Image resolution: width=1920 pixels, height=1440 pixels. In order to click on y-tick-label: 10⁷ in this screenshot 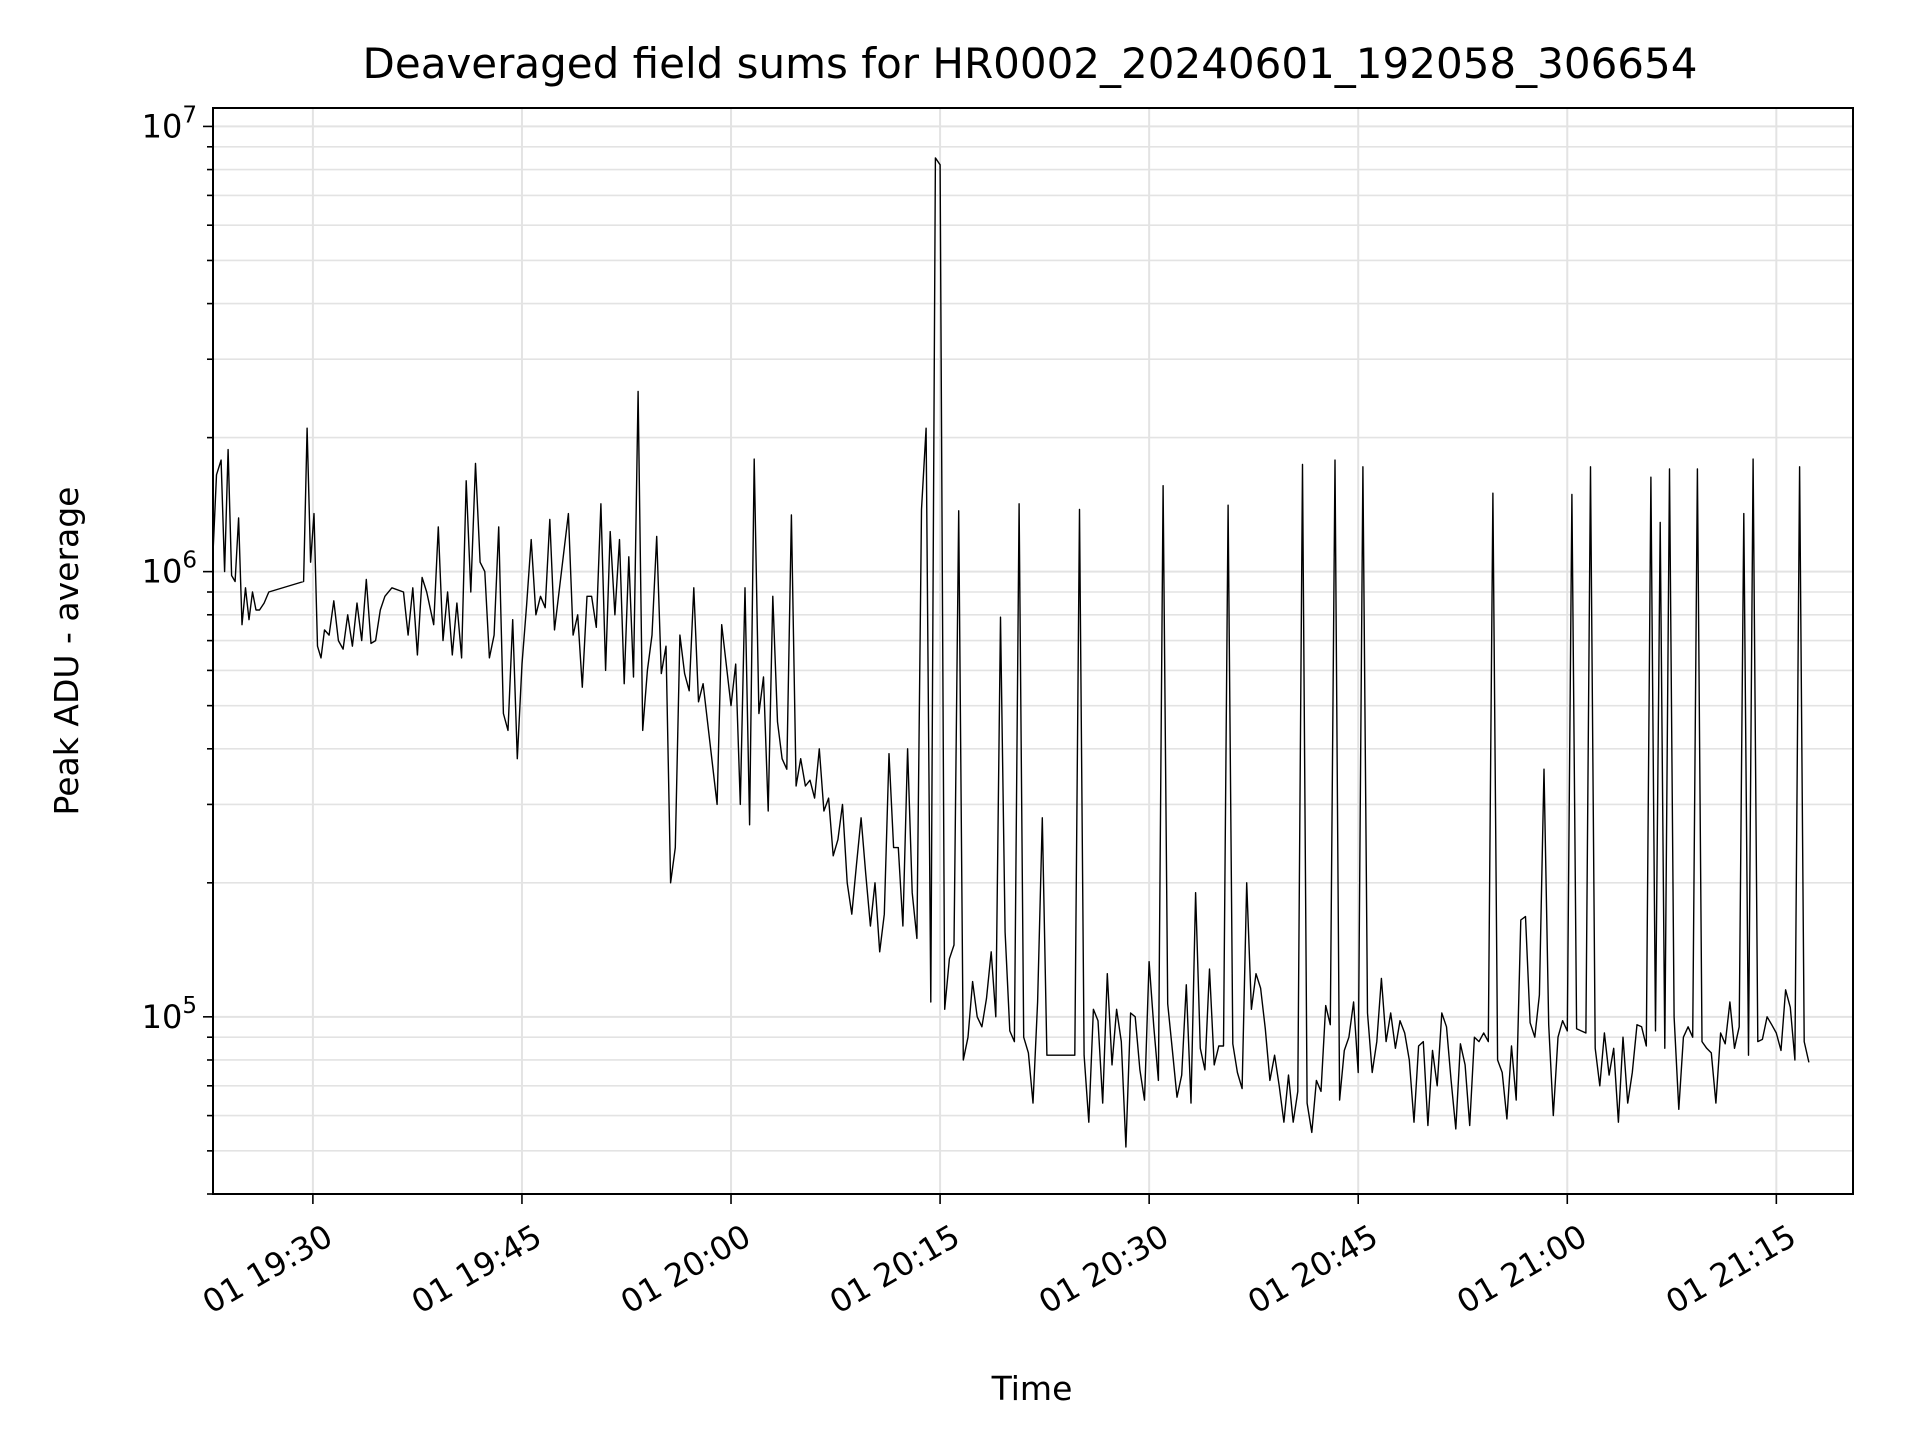, I will do `click(169, 123)`.